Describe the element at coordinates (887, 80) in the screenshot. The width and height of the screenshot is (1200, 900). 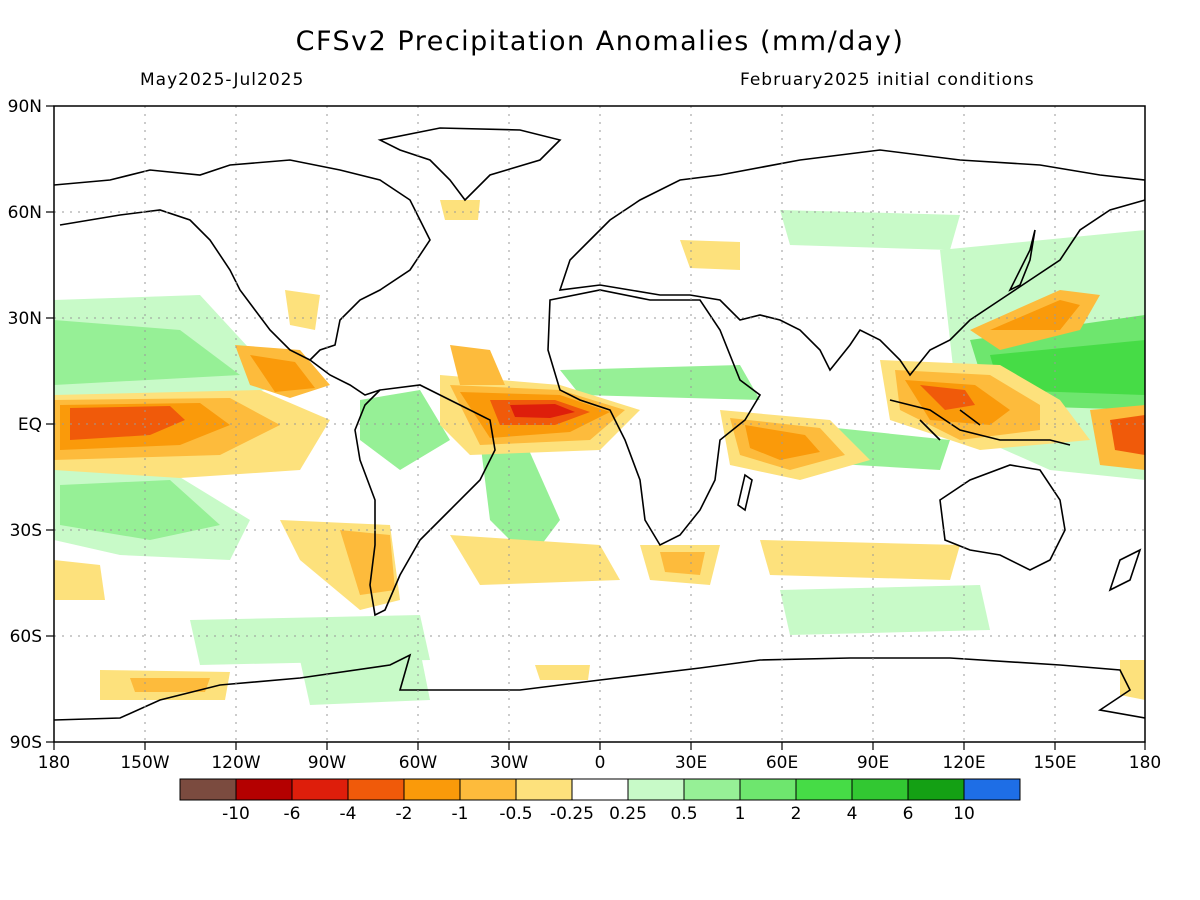
I see `initial-conditions-label: February2025 initial conditions` at that location.